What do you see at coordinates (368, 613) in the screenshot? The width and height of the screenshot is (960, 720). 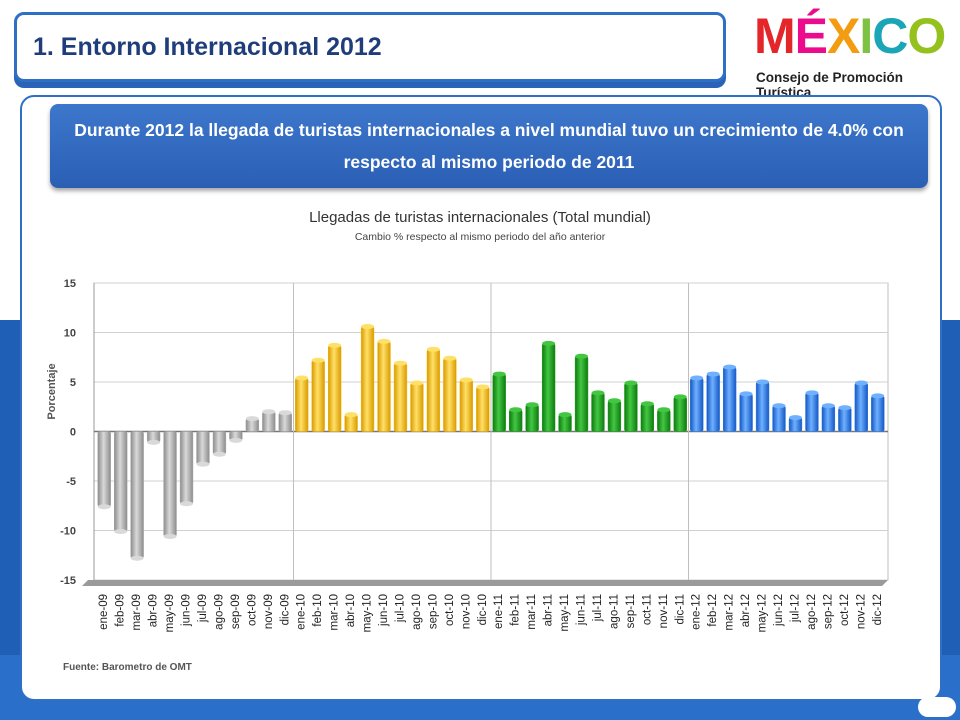 I see `x-tick-label: may-10` at bounding box center [368, 613].